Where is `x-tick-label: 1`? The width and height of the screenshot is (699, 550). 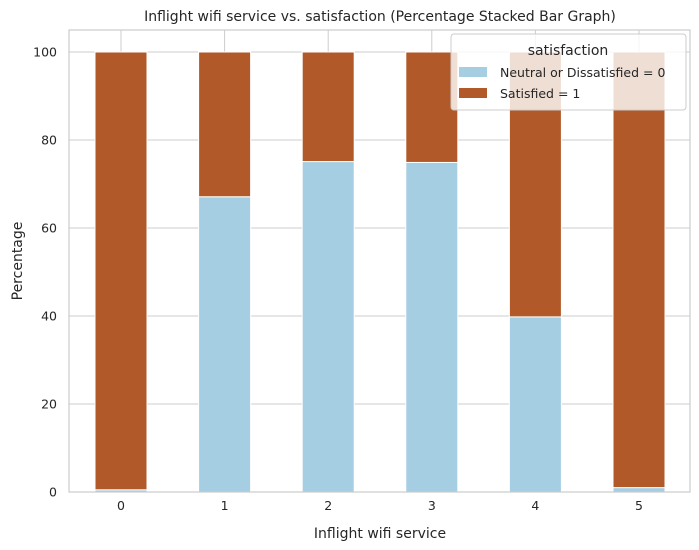
x-tick-label: 1 is located at coordinates (225, 505).